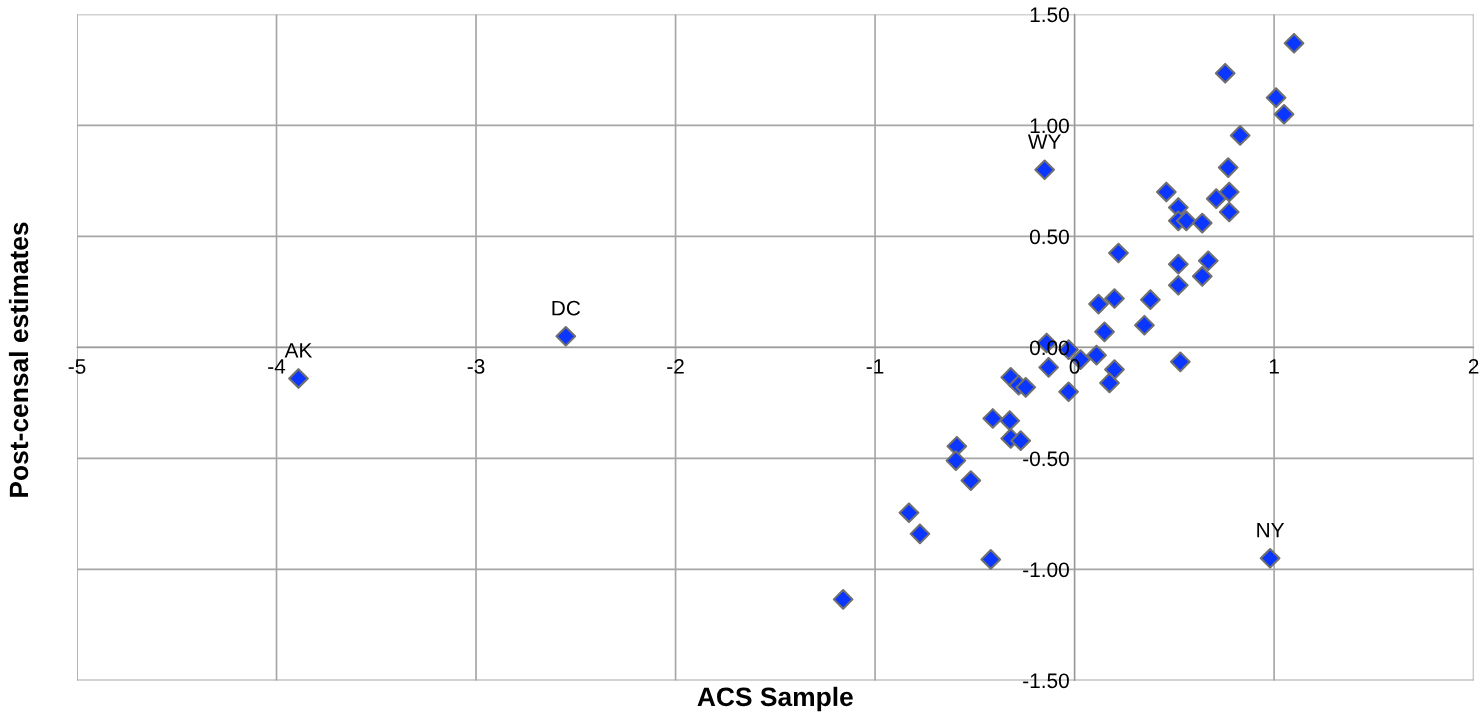  What do you see at coordinates (1049, 15) in the screenshot?
I see `y-tick-label: 1.50` at bounding box center [1049, 15].